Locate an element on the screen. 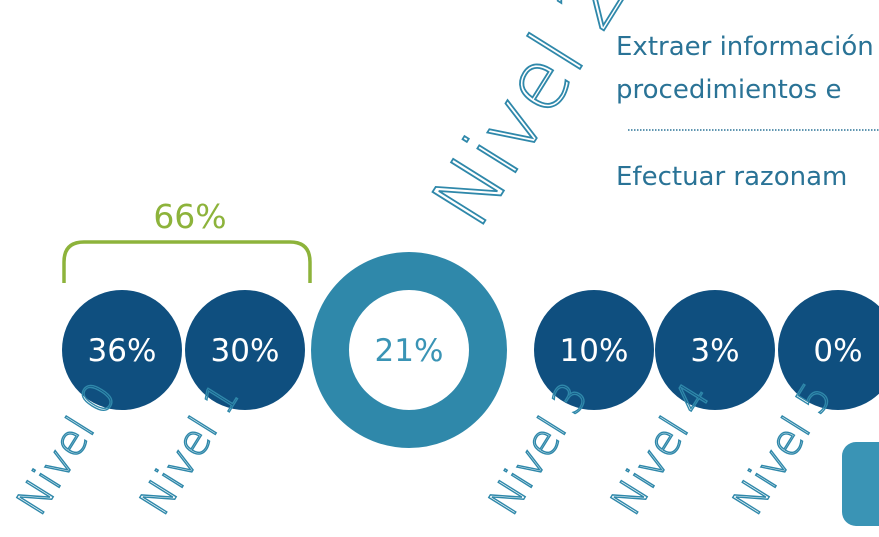 The height and width of the screenshot is (537, 879). level-1-percent: 30% is located at coordinates (245, 351).